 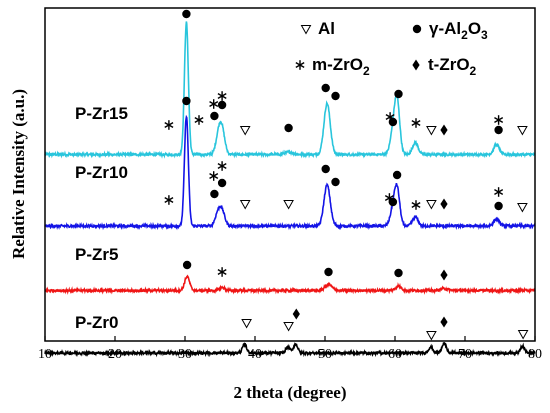 I want to click on sample-labels: P-Zr15 P-Zr10 P-Zr5 P-Zr0, so click(x=101, y=218).